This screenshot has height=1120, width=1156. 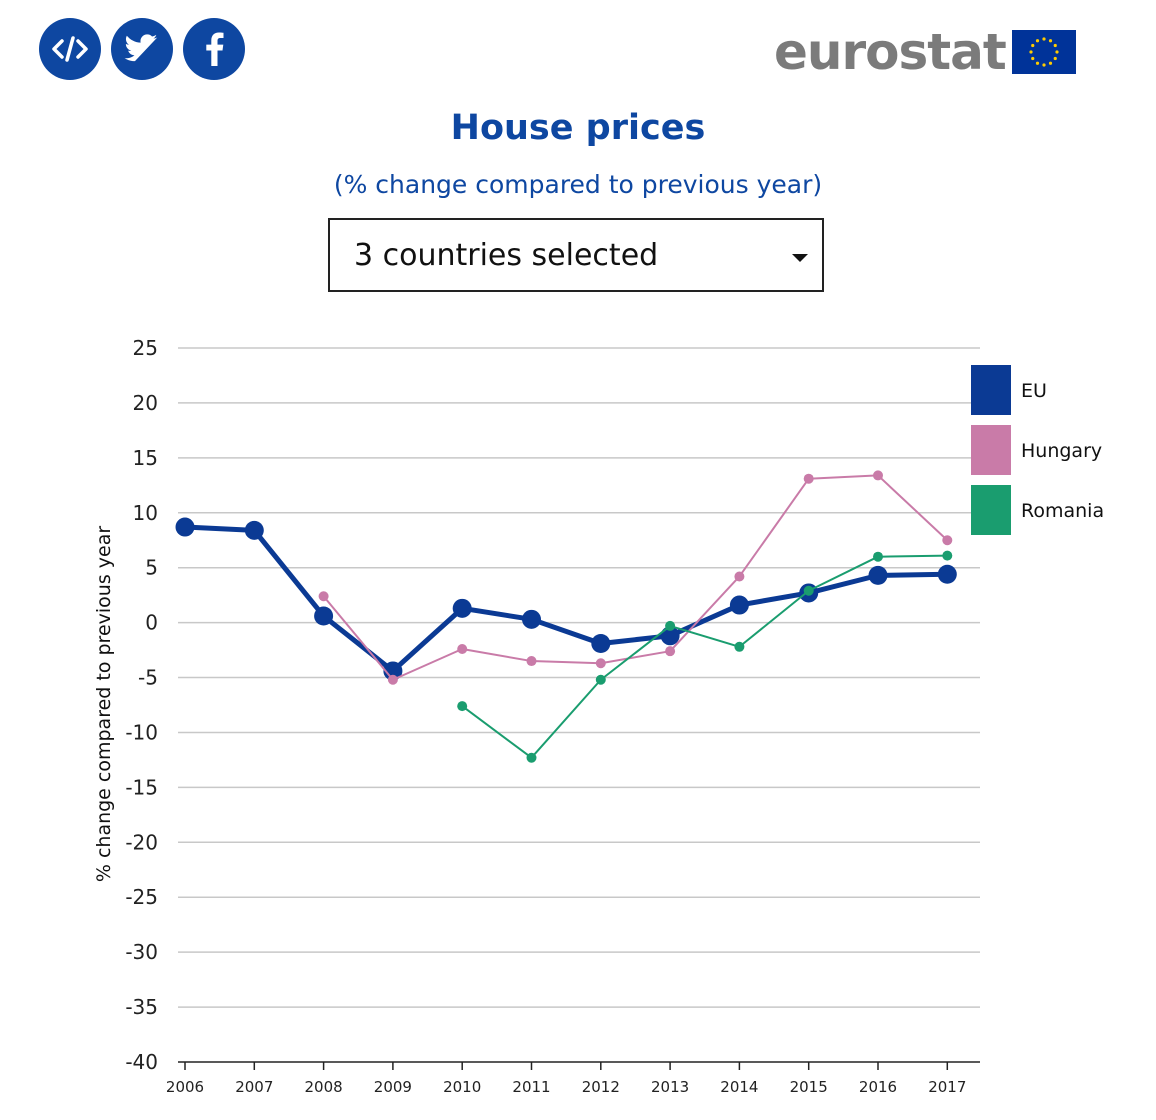 I want to click on y-tick-label: -20, so click(x=141, y=842).